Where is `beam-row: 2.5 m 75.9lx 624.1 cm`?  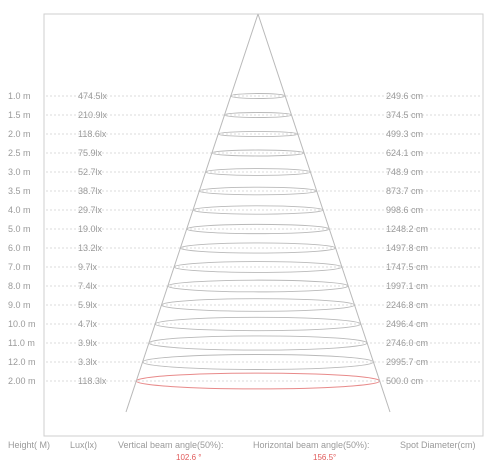
beam-row: 2.5 m 75.9lx 624.1 cm is located at coordinates (244, 153).